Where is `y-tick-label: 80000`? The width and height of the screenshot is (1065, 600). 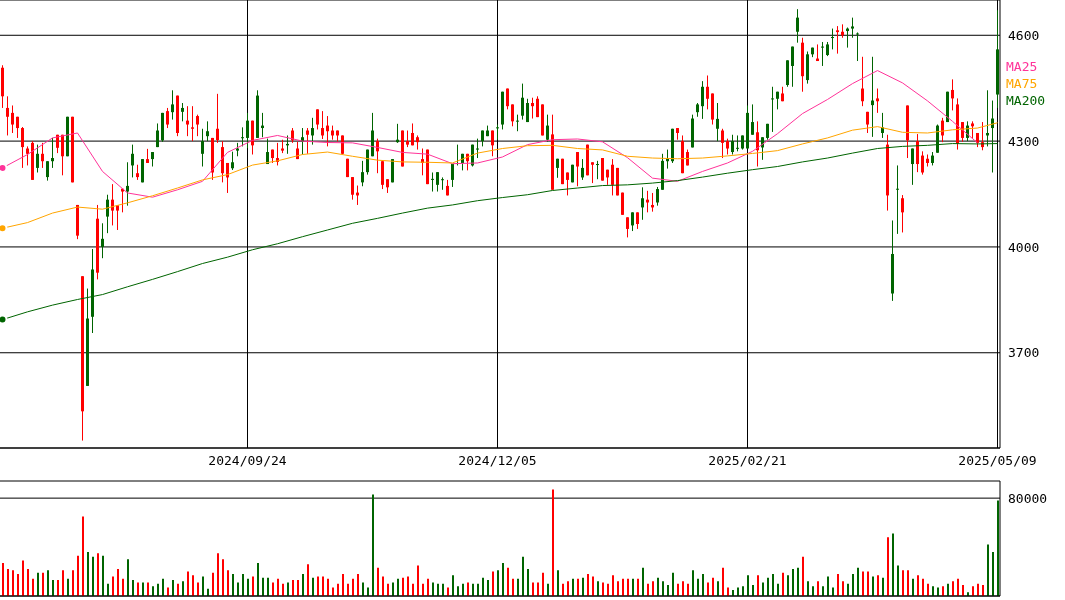 y-tick-label: 80000 is located at coordinates (1028, 498).